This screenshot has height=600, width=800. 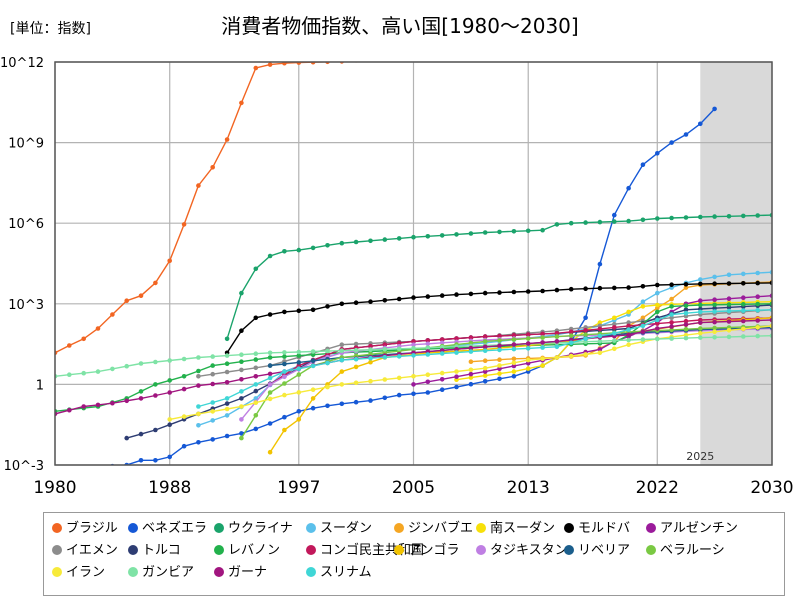 What do you see at coordinates (168, 572) in the screenshot?
I see `legend-label: ガンビア` at bounding box center [168, 572].